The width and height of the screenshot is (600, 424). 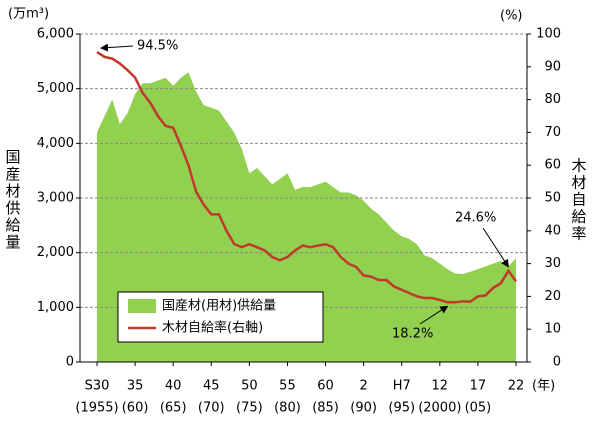 What do you see at coordinates (55, 143) in the screenshot?
I see `y-tick-label: 4,000` at bounding box center [55, 143].